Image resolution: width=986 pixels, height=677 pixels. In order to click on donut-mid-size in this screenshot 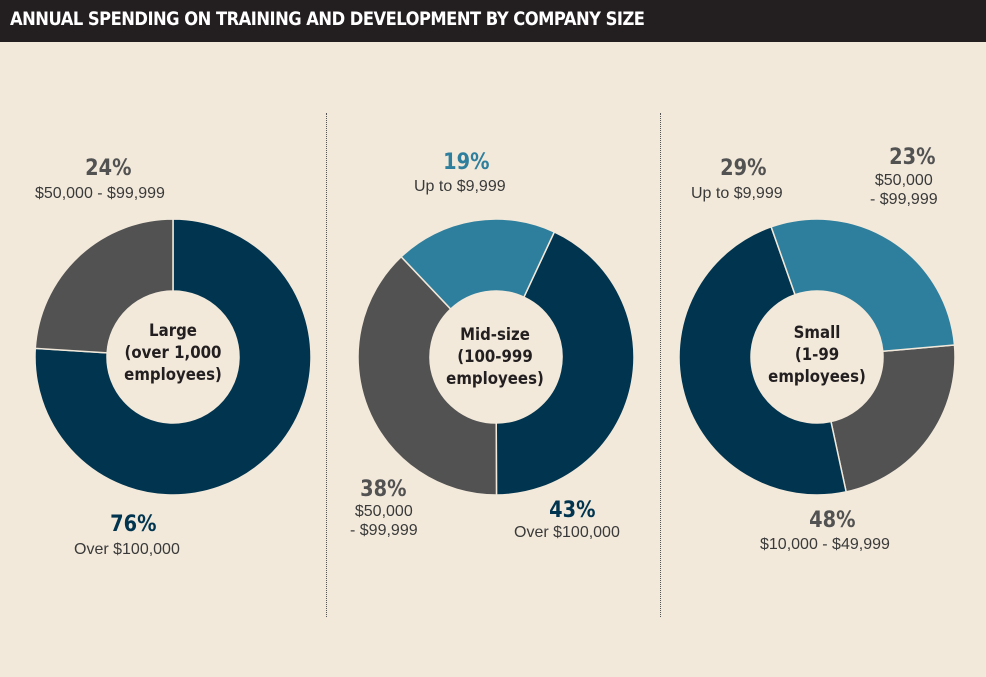, I will do `click(496, 357)`.